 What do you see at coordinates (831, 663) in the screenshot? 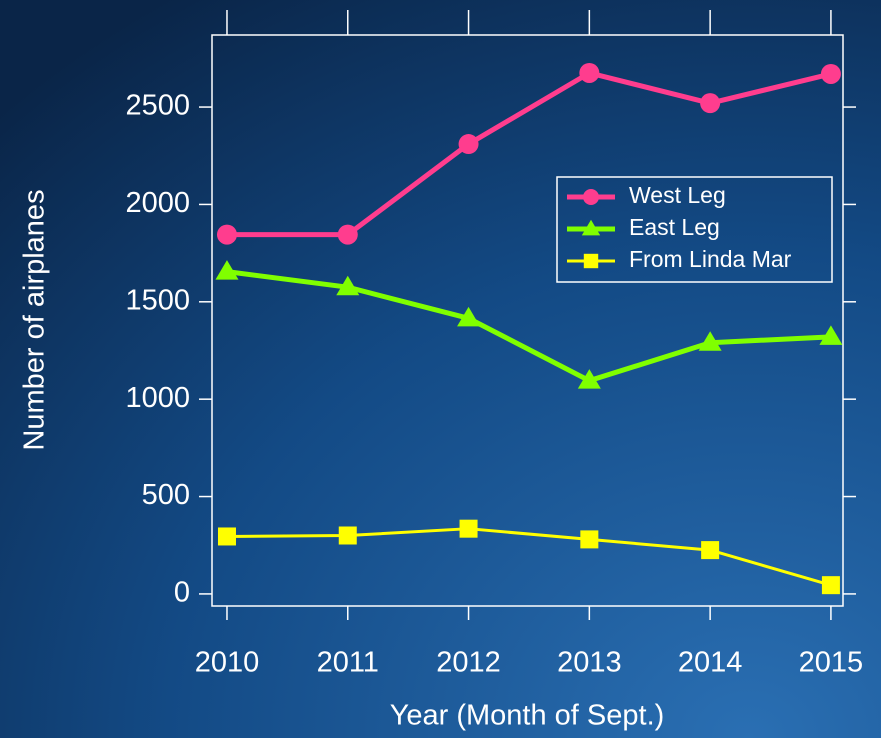
I see `x-tick-label: 2015` at bounding box center [831, 663].